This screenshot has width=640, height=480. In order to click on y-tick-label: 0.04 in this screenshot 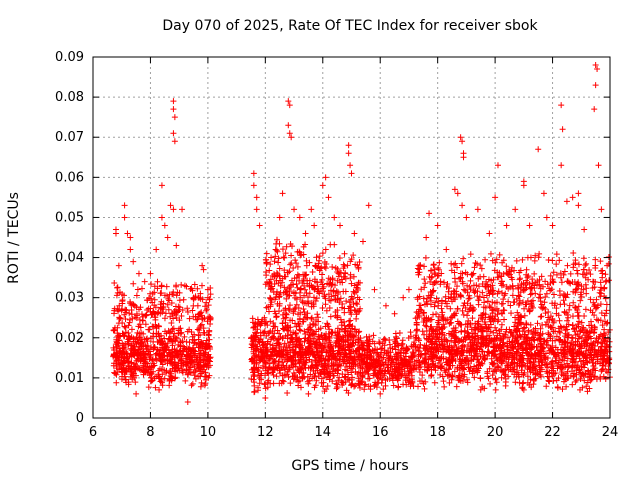, I will do `click(69, 258)`.